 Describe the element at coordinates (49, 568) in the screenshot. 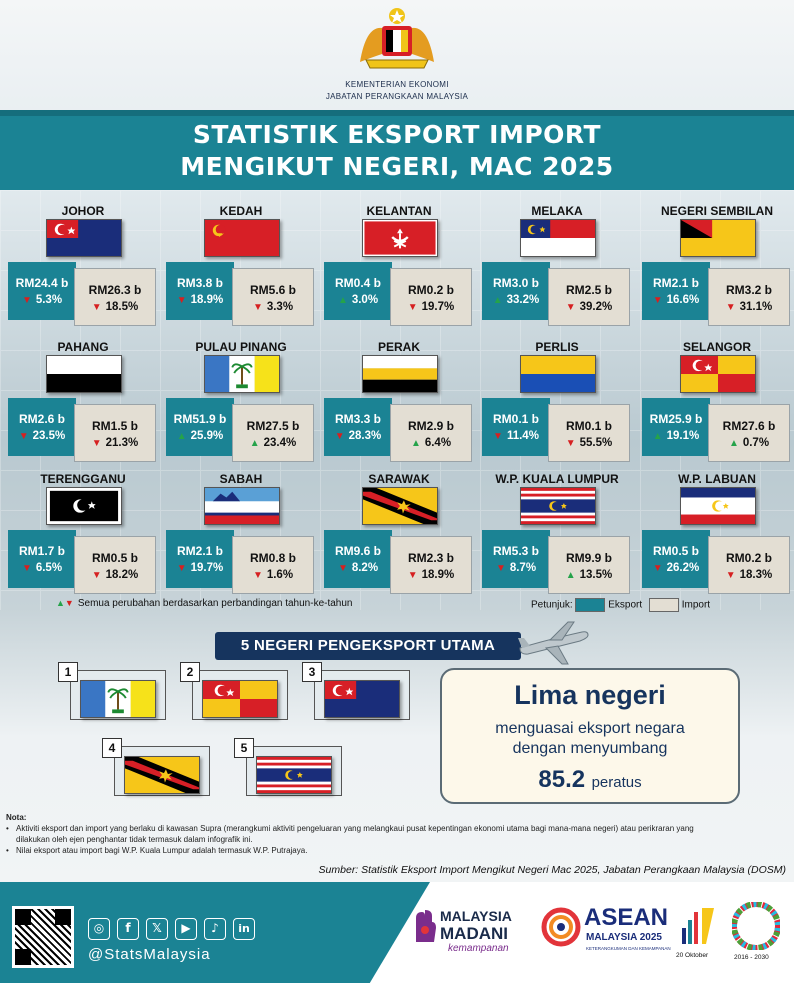

I see `export-pct: 6.5%` at that location.